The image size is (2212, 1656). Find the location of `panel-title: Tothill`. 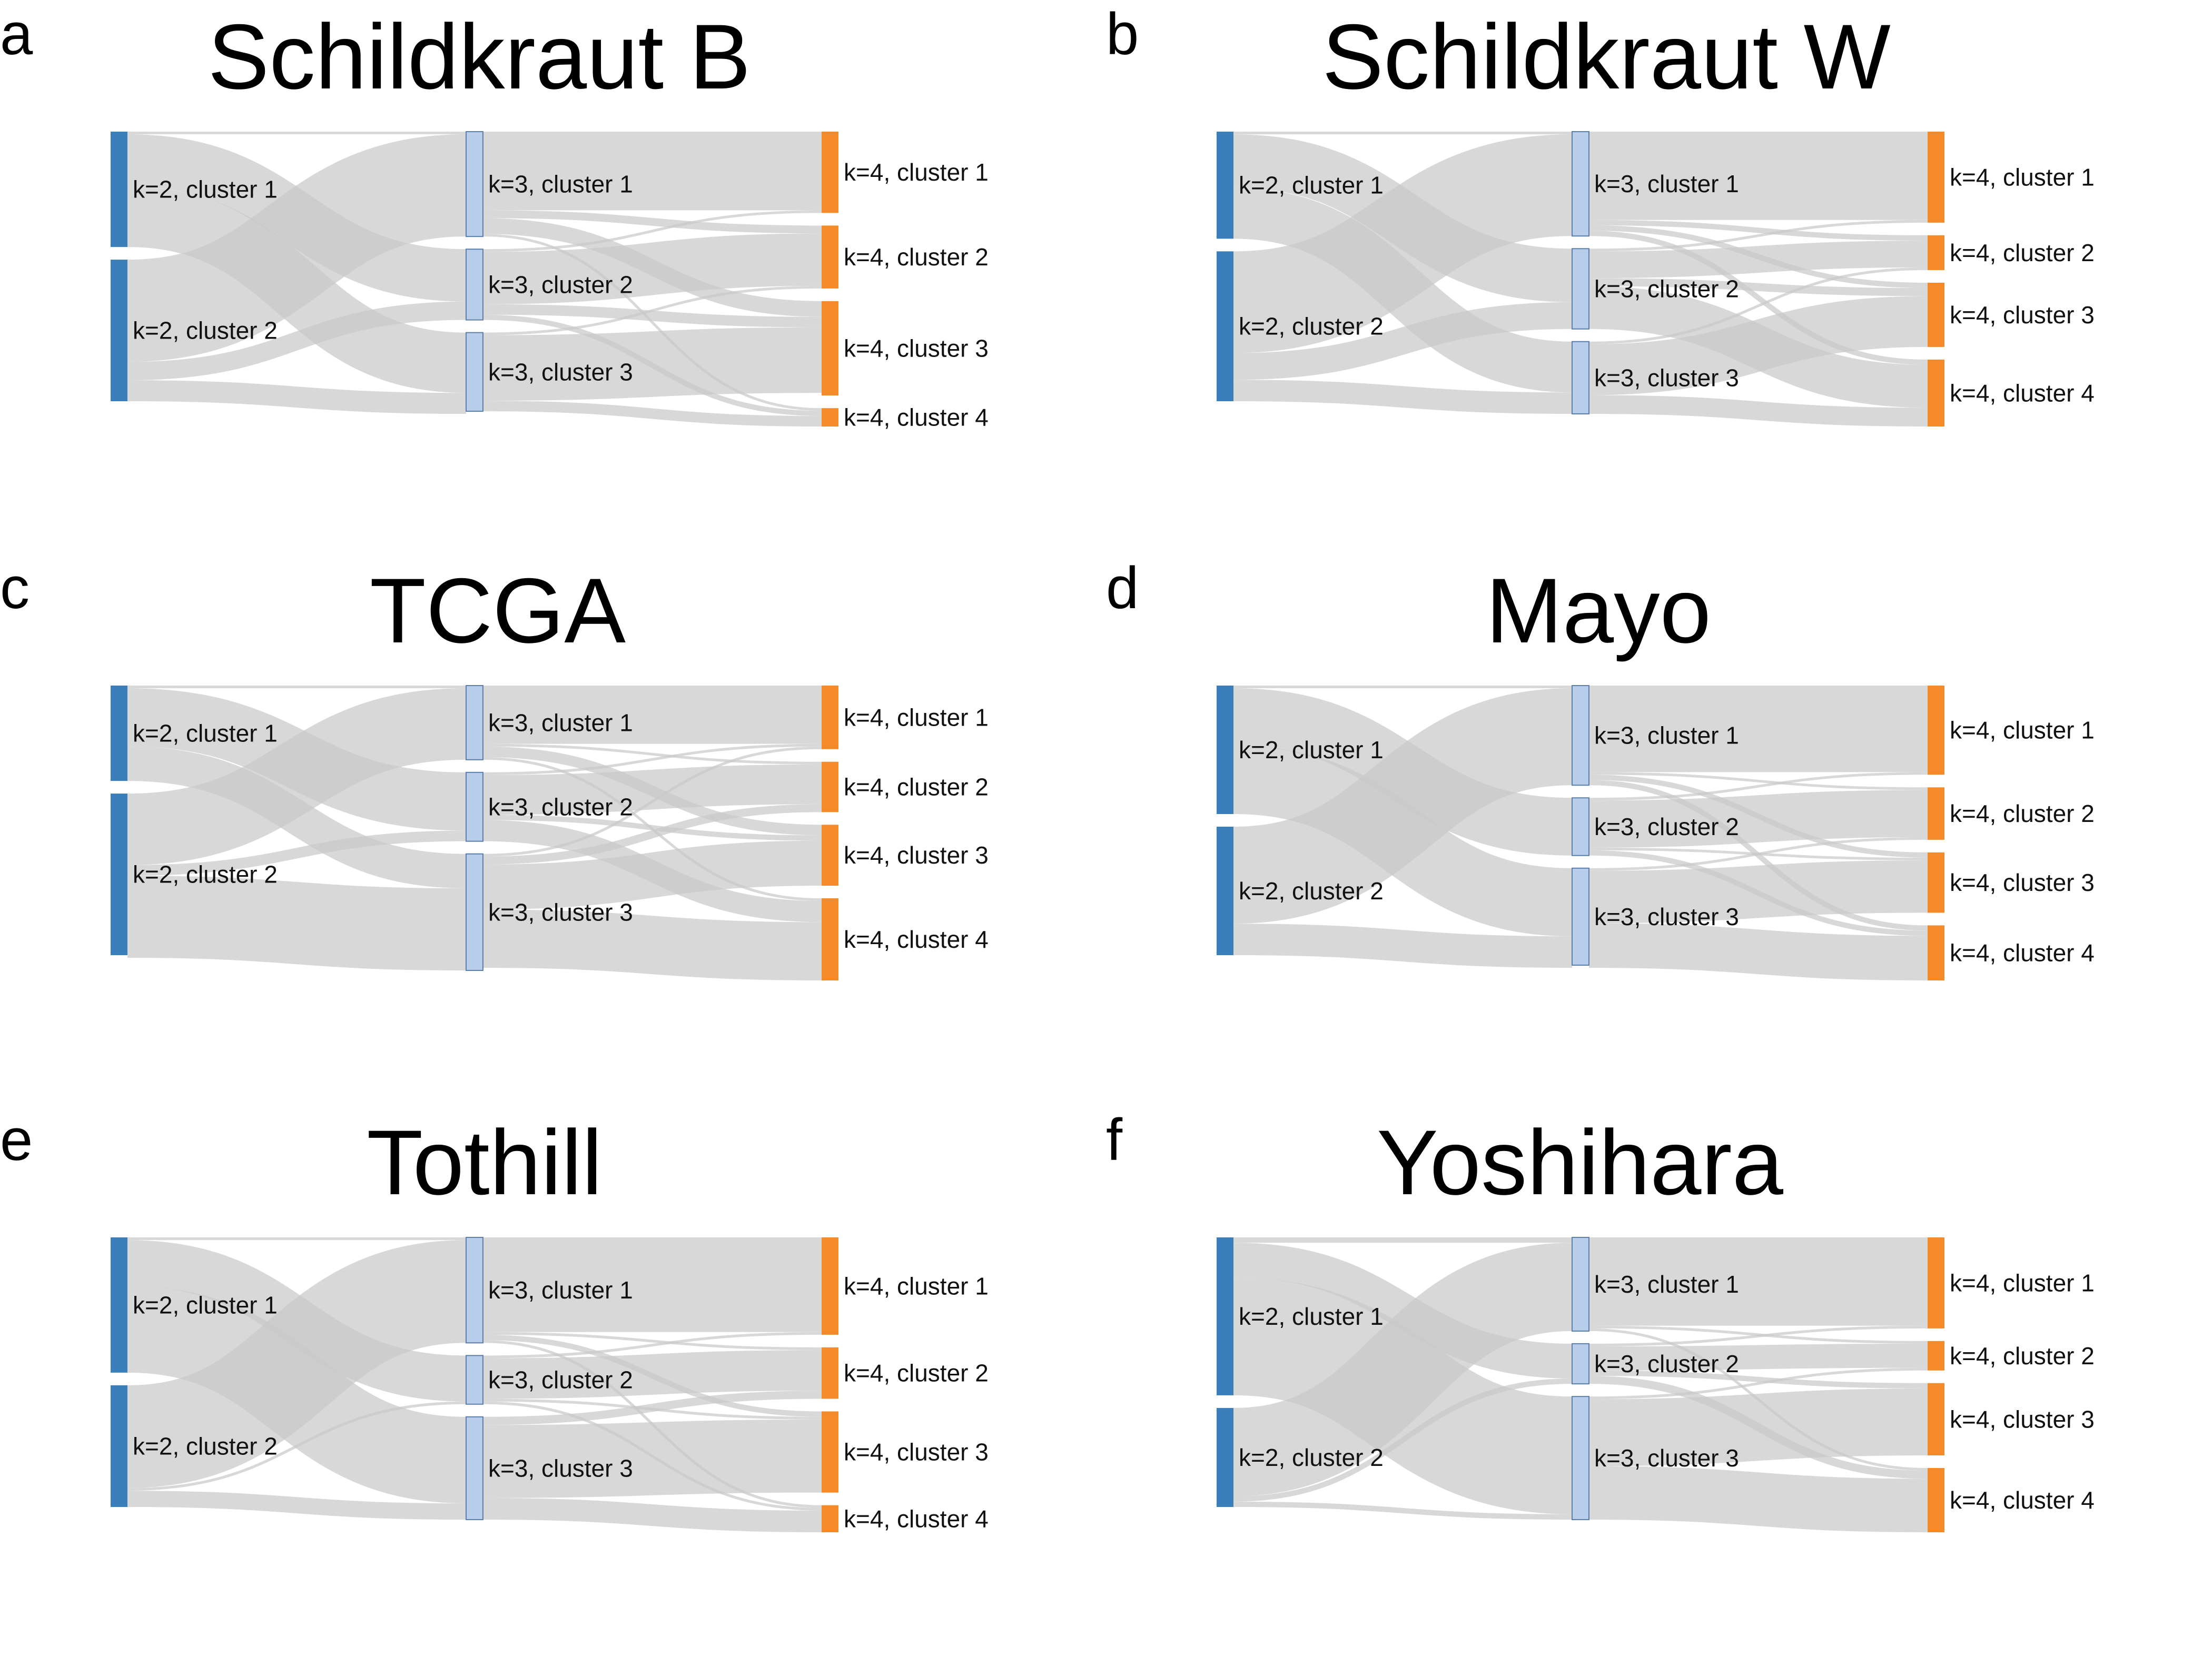

panel-title: Tothill is located at coordinates (485, 1163).